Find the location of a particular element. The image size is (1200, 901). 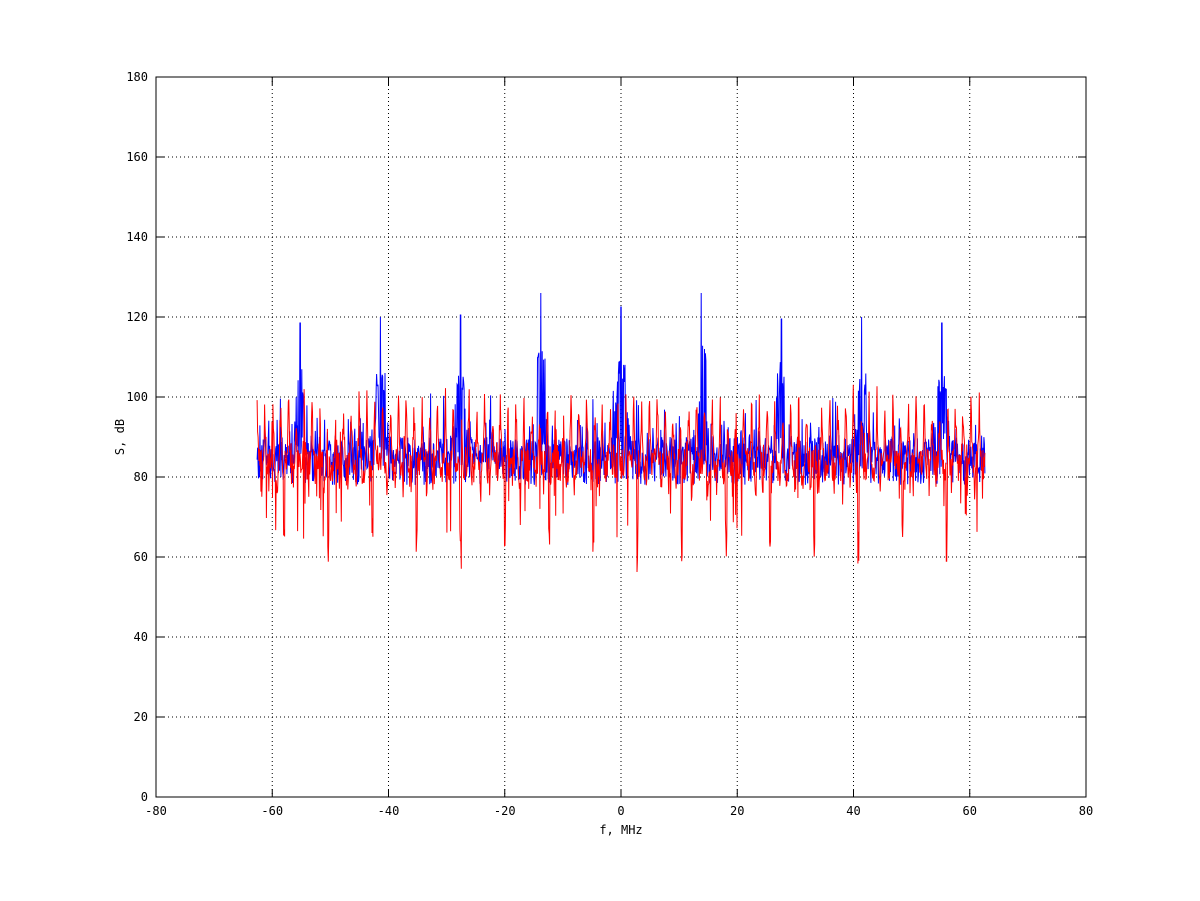

y-tick-label: 40 is located at coordinates (141, 637).